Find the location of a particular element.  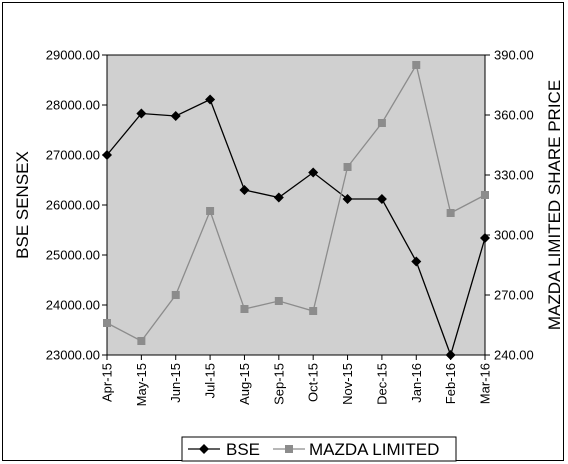

left-axis-title: BSE SENSEX is located at coordinates (22, 205).